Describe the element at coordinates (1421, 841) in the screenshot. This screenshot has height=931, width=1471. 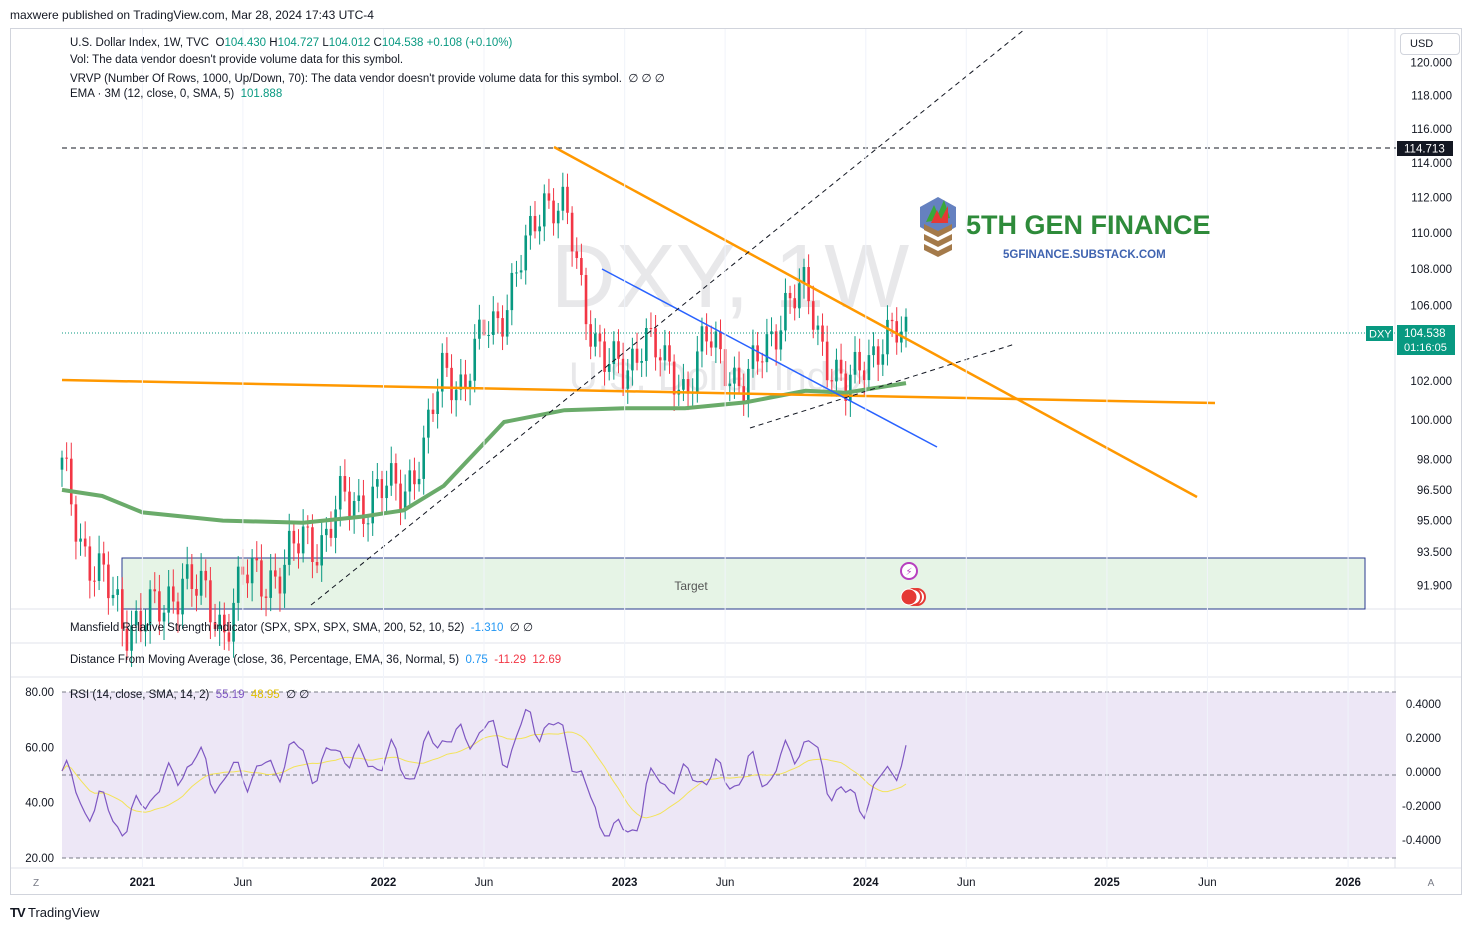
I see `dfma-tick-label: -0.4000` at that location.